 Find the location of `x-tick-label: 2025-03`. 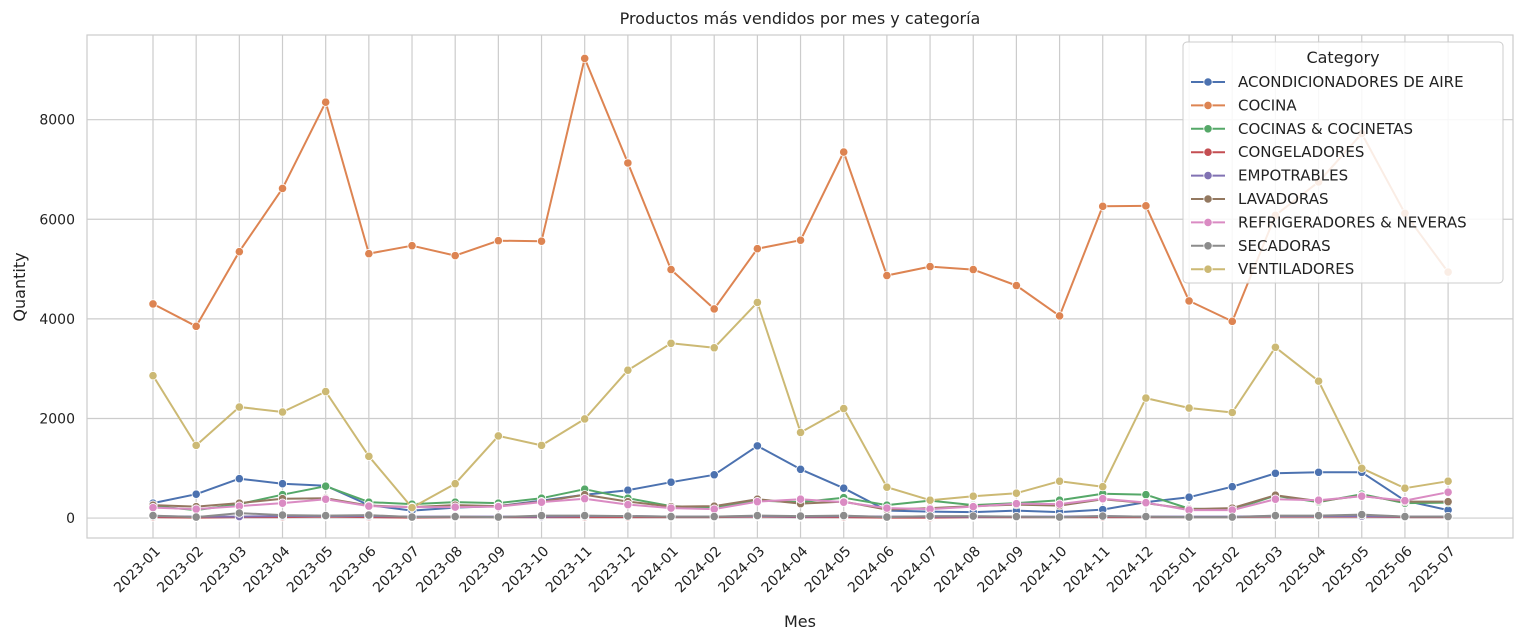

x-tick-label: 2025-03 is located at coordinates (1260, 570).